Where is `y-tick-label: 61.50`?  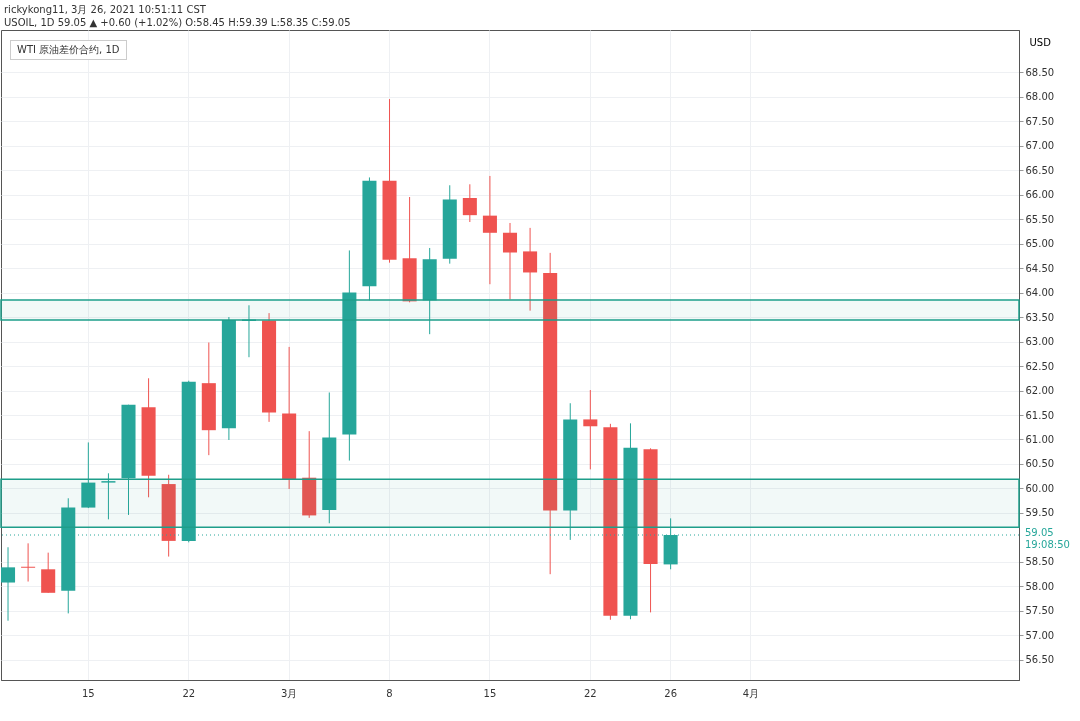 y-tick-label: 61.50 is located at coordinates (1040, 415).